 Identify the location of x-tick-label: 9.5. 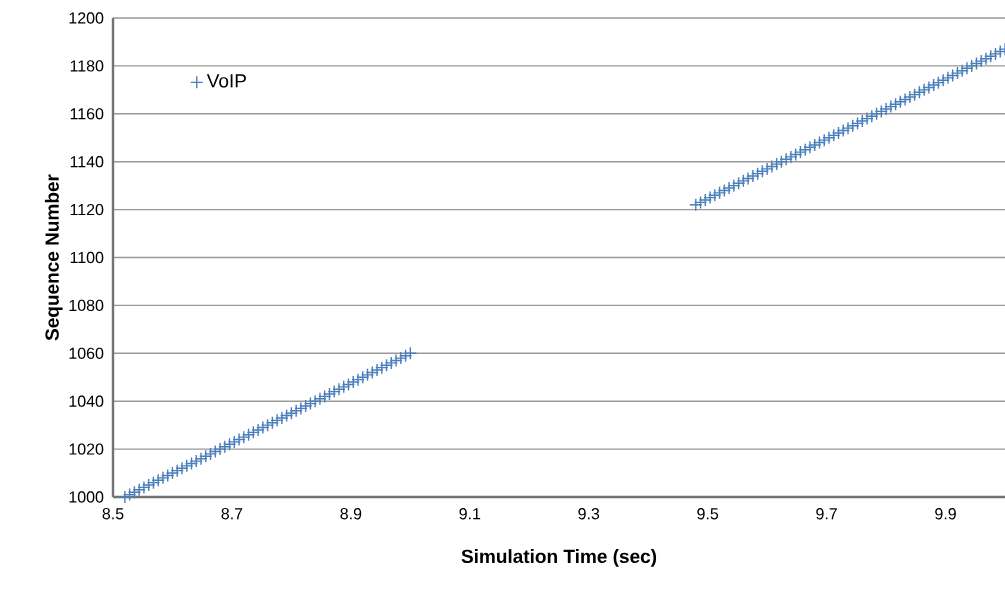
(708, 514).